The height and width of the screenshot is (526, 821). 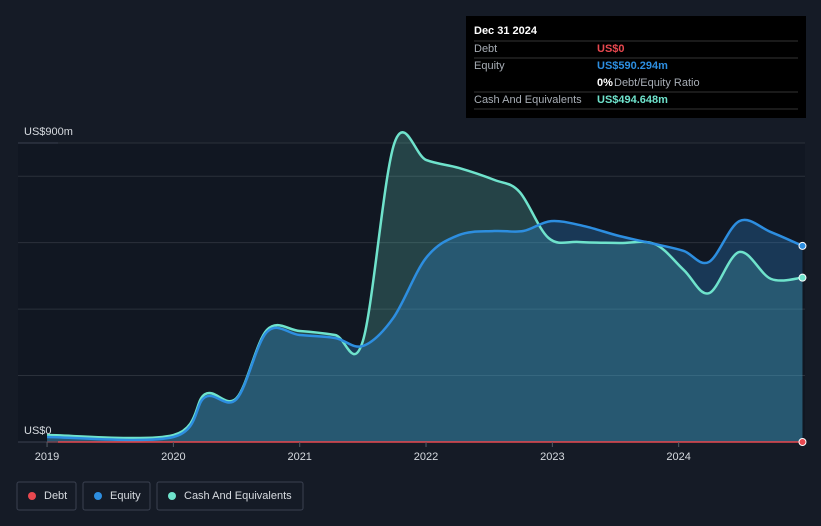 I want to click on x-tick-label: 2024, so click(x=678, y=457).